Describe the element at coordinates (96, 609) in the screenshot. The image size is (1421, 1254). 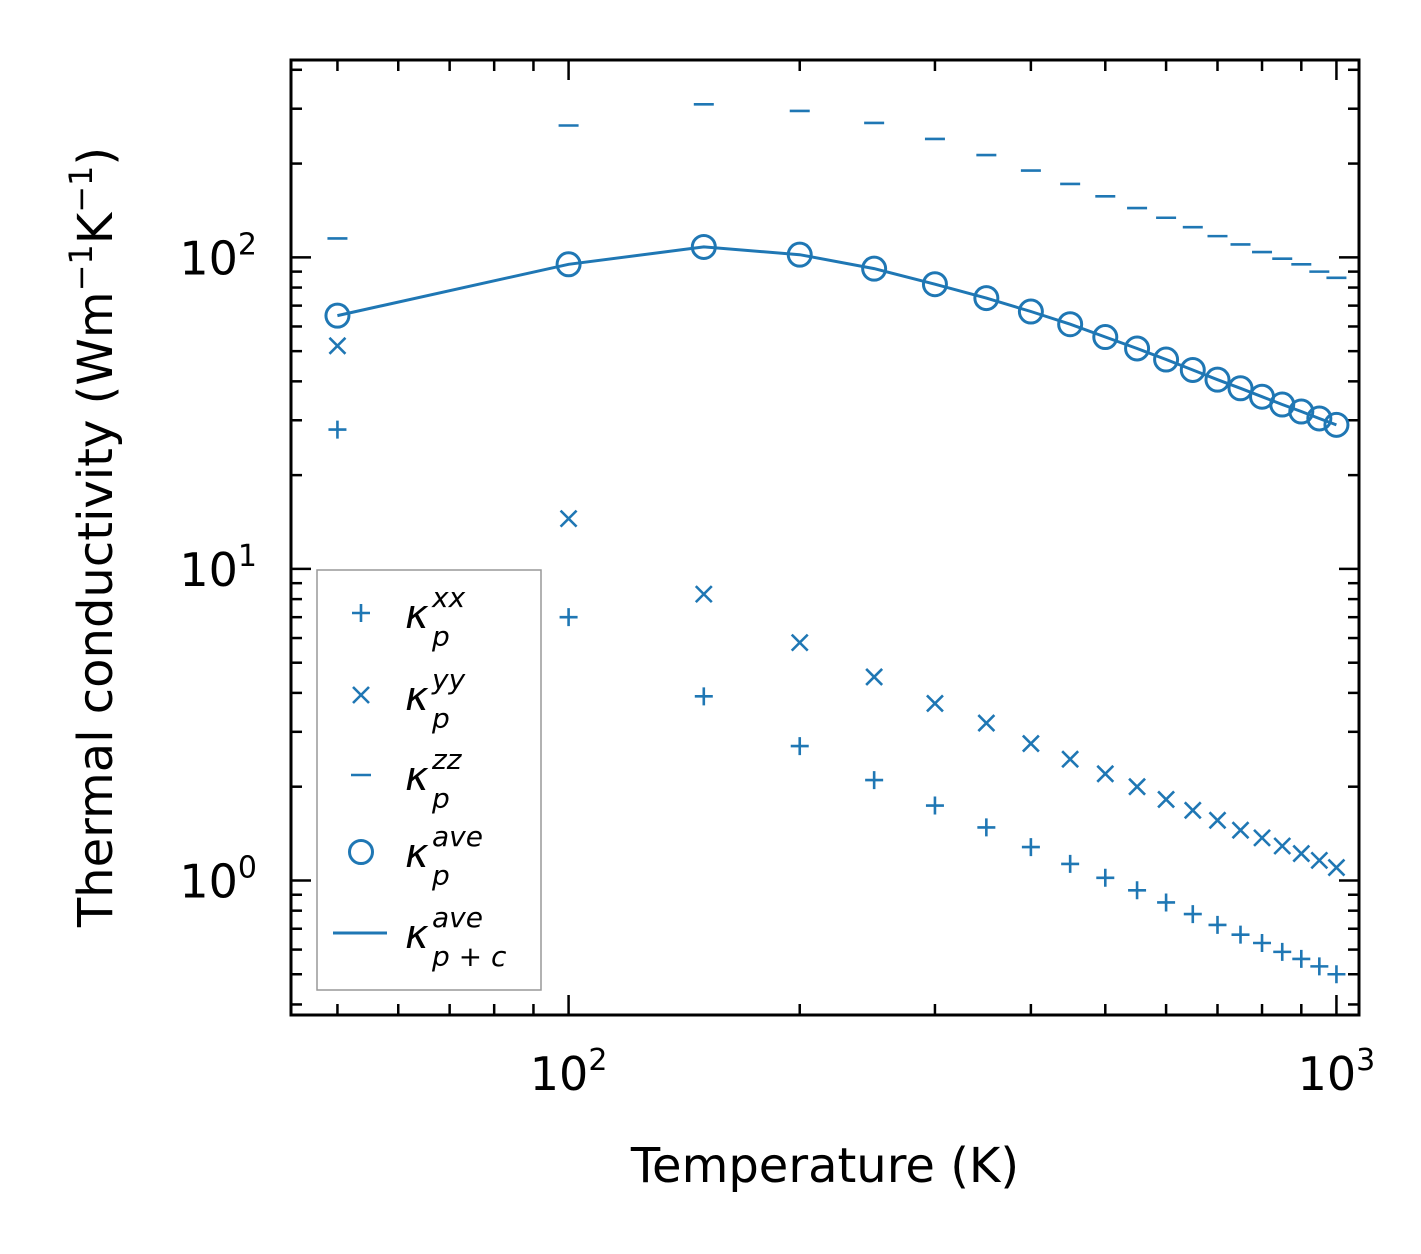
I see `y-axis-label-main: Thermal conductivity (Wm` at that location.